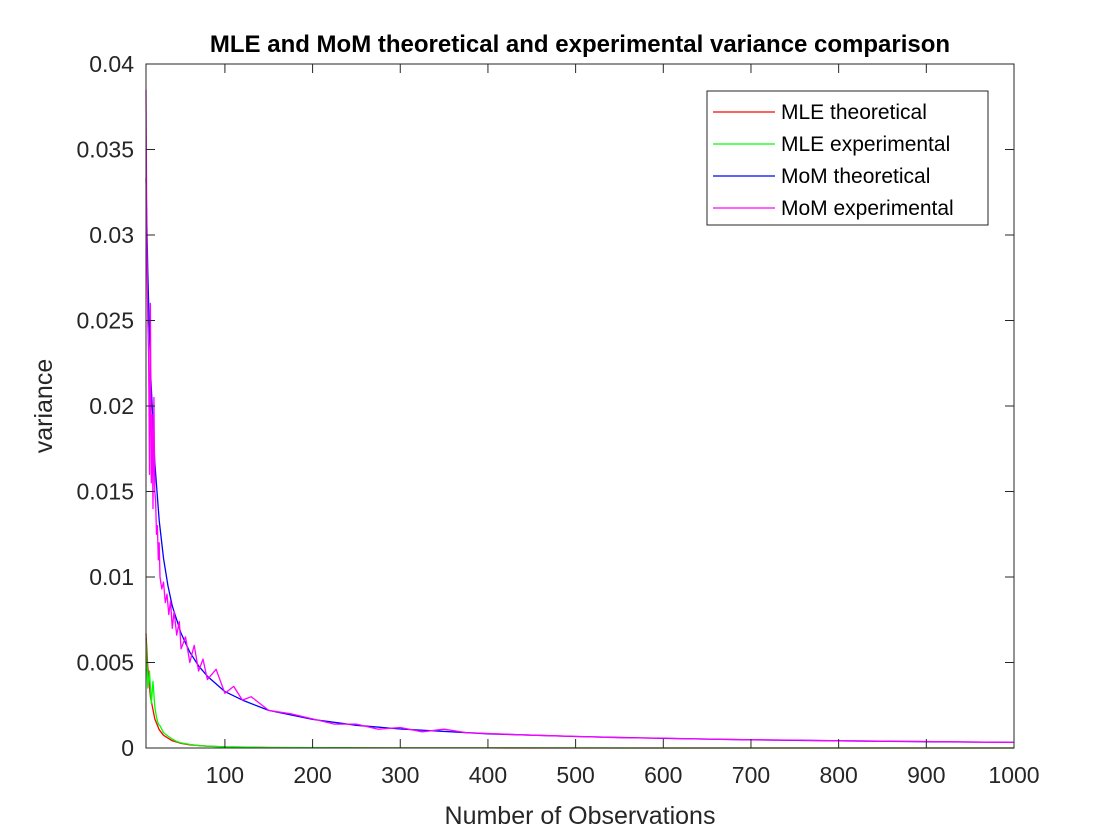 Image resolution: width=1120 pixels, height=840 pixels. What do you see at coordinates (111, 406) in the screenshot?
I see `y-tick-label: 0.02` at bounding box center [111, 406].